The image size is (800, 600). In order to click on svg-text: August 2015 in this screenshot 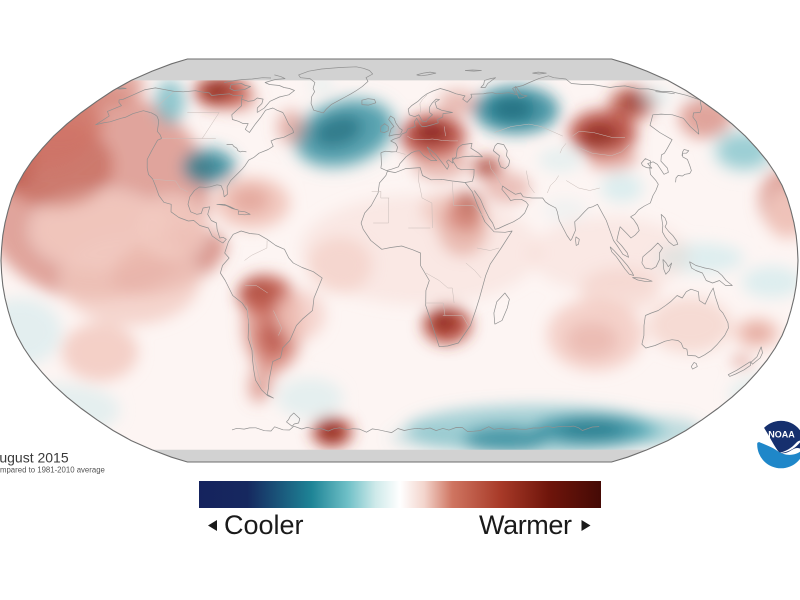, I will do `click(34, 458)`.